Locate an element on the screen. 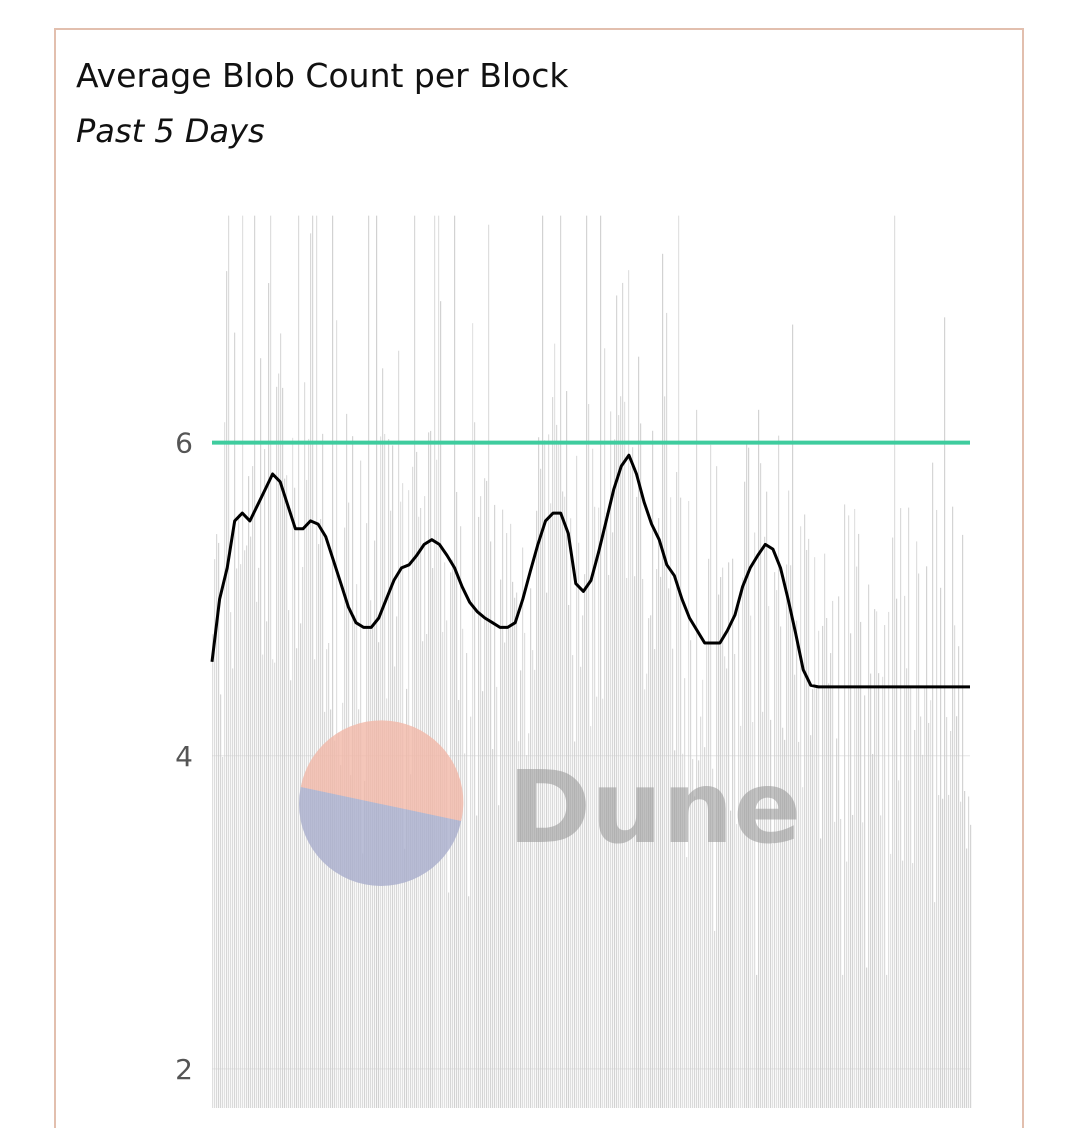 The image size is (1080, 1128). y-tick-label: 2 is located at coordinates (184, 1069).